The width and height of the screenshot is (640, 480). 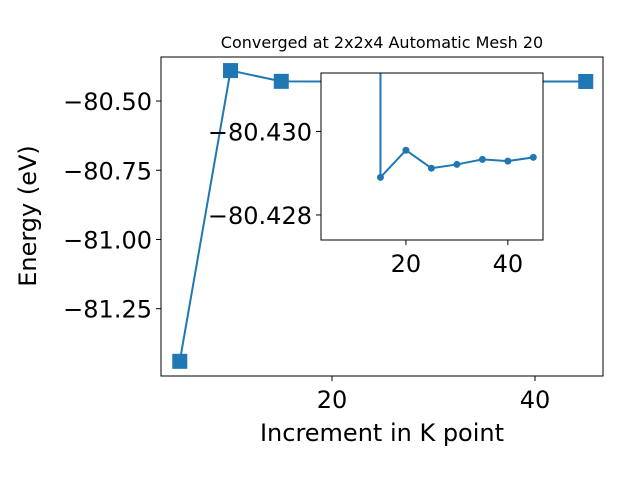 What do you see at coordinates (107, 102) in the screenshot?
I see `y-tick-label: −80.50` at bounding box center [107, 102].